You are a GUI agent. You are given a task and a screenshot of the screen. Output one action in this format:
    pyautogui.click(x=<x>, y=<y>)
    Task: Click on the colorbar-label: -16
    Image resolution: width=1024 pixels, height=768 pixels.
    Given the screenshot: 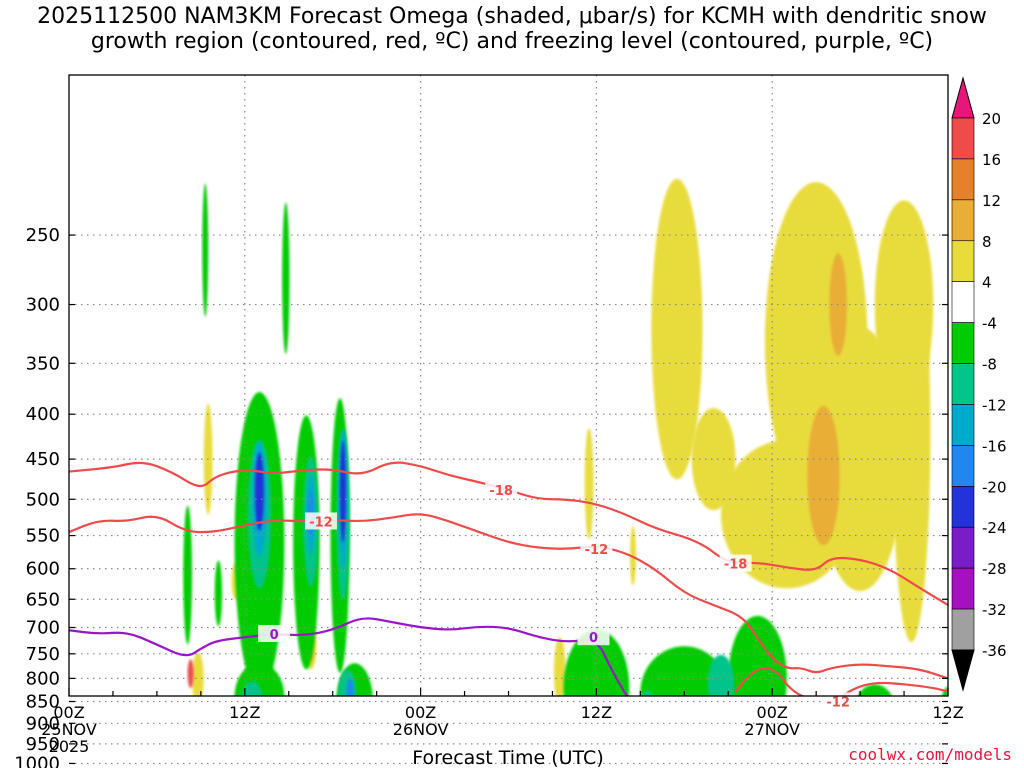 What is the action you would take?
    pyautogui.click(x=994, y=446)
    